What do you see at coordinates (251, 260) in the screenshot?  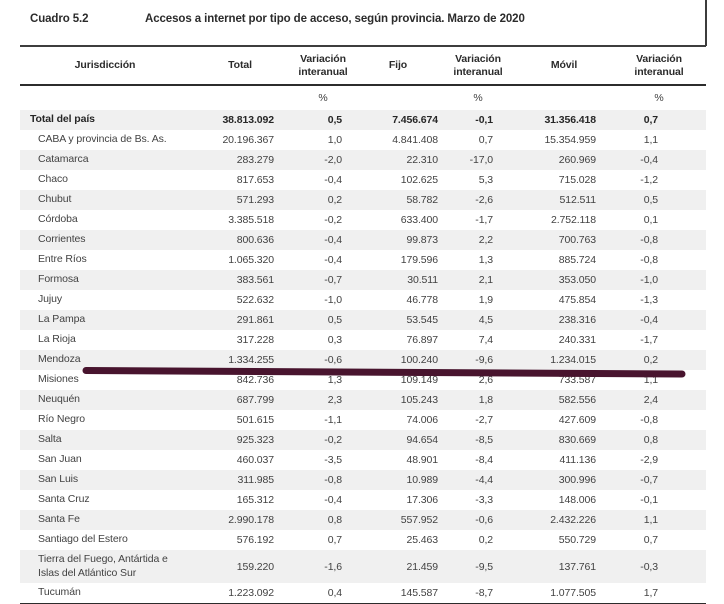 I see `cell-value: 1.065.320` at bounding box center [251, 260].